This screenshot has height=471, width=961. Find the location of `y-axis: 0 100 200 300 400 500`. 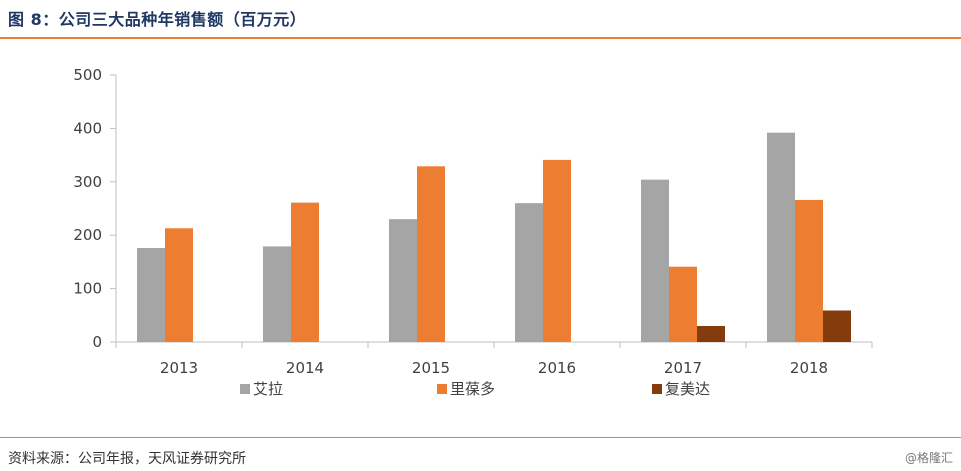

y-axis: 0 100 200 300 400 500 is located at coordinates (95, 208).